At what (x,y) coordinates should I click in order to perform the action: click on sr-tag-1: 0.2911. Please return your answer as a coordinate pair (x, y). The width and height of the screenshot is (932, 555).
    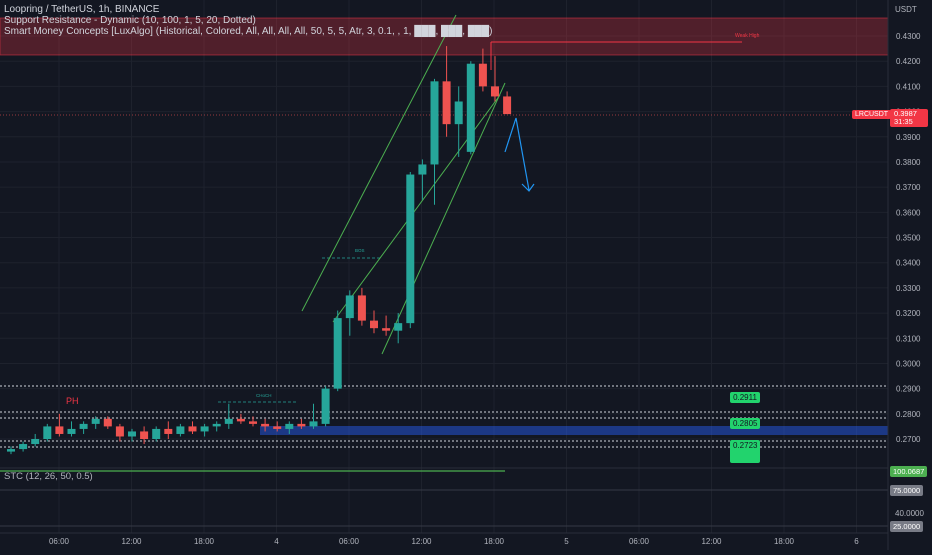
    Looking at the image, I should click on (745, 397).